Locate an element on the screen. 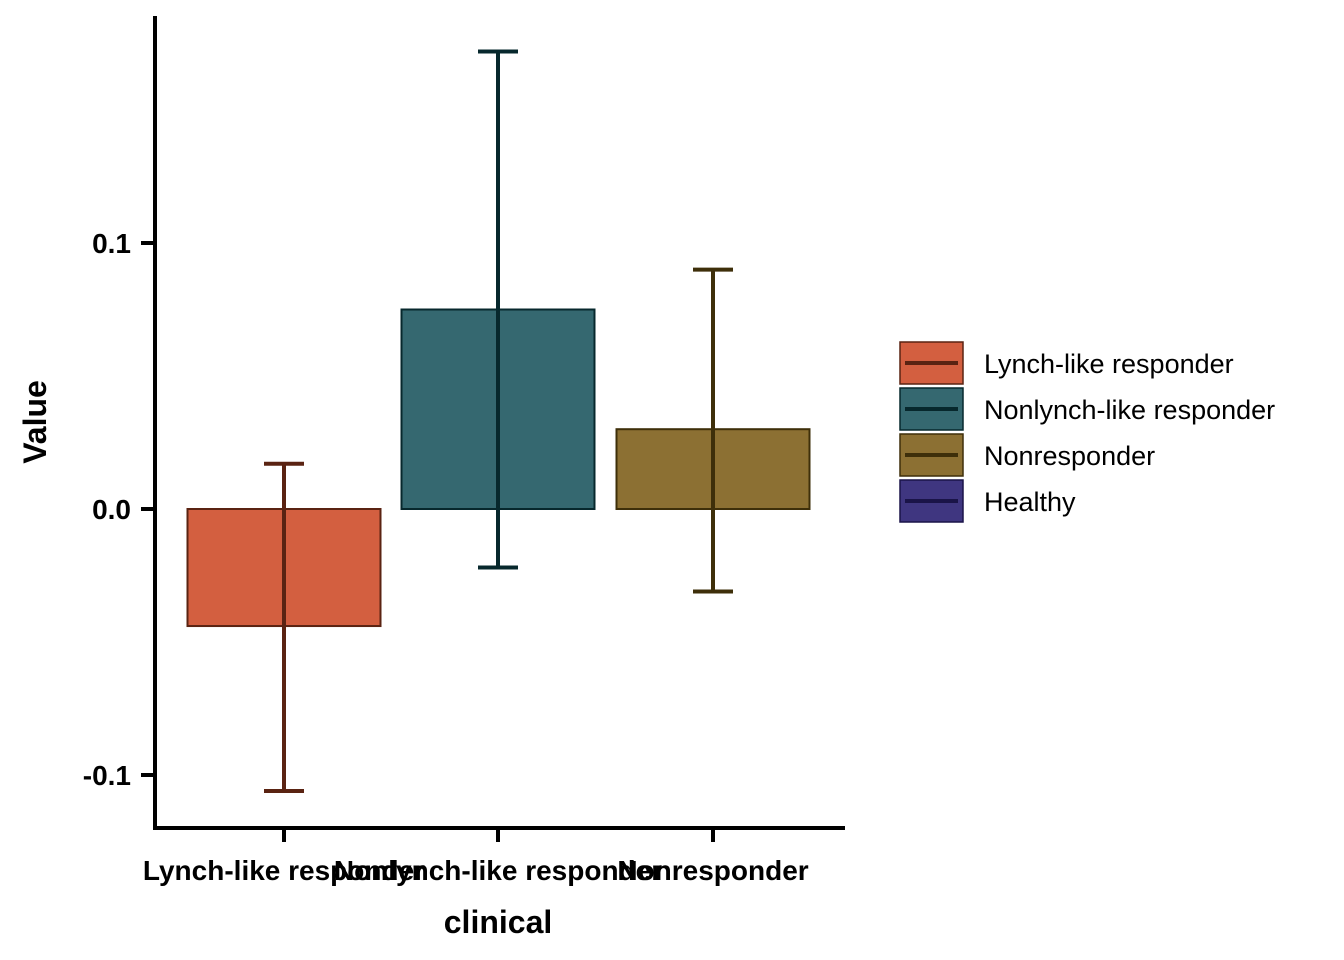 The width and height of the screenshot is (1344, 960). legend-item-4: Healthy is located at coordinates (987, 501).